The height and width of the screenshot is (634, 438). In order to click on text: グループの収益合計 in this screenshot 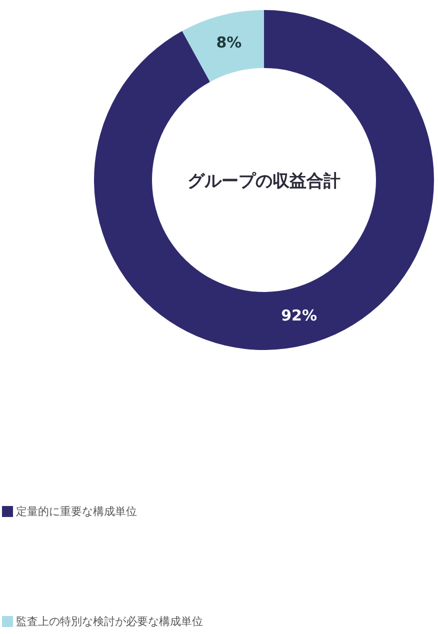, I will do `click(264, 182)`.